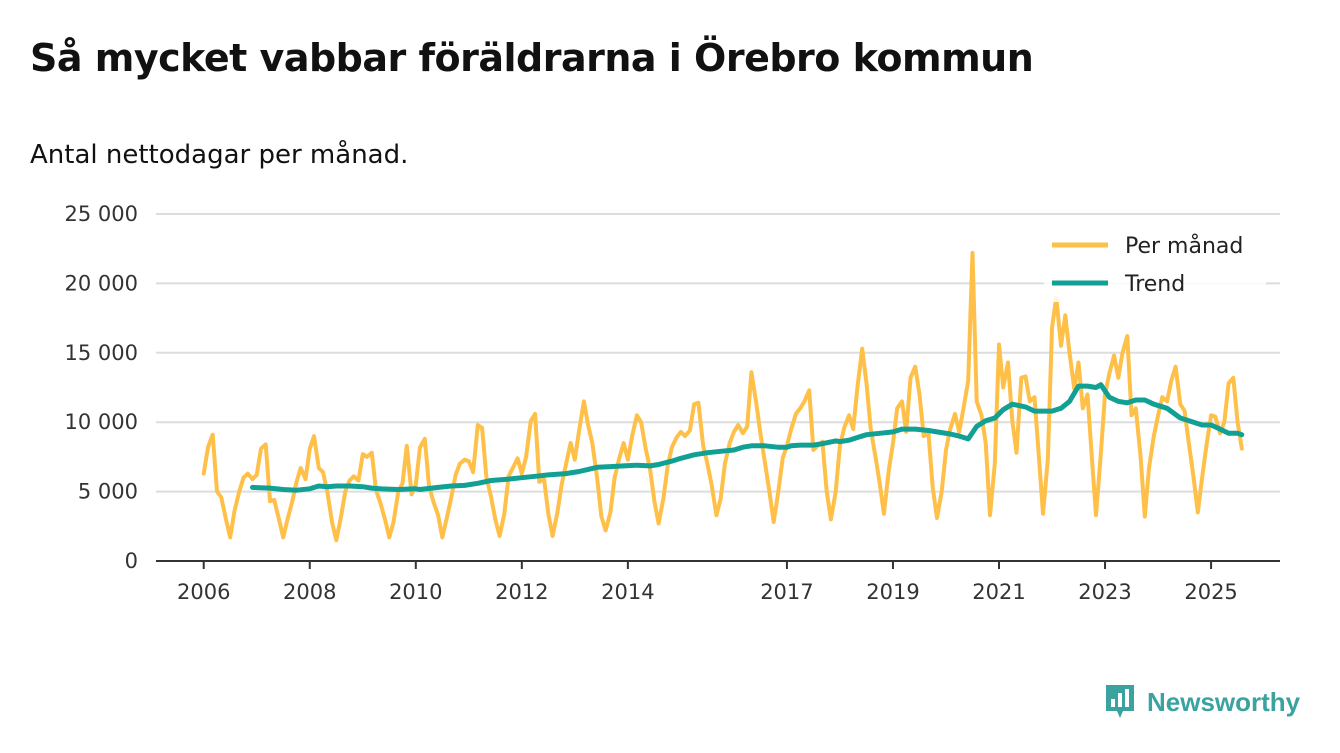 This screenshot has width=1340, height=753. What do you see at coordinates (1210, 592) in the screenshot?
I see `x-tick-label: 2025` at bounding box center [1210, 592].